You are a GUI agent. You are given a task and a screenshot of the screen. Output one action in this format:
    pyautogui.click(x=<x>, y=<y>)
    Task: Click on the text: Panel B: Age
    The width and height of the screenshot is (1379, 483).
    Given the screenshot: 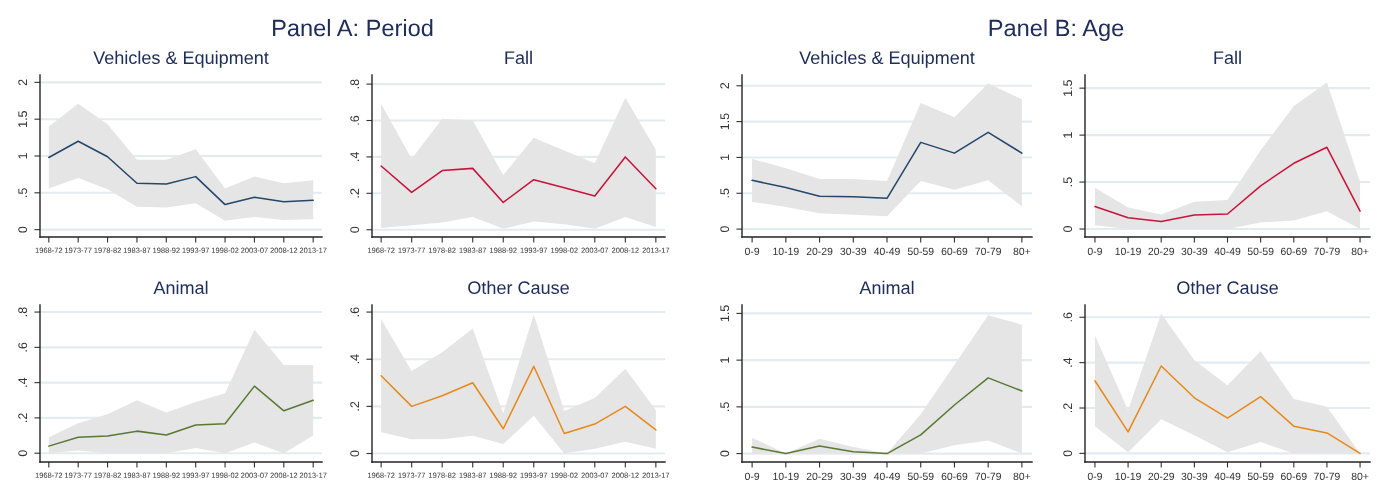 What is the action you would take?
    pyautogui.click(x=1056, y=30)
    